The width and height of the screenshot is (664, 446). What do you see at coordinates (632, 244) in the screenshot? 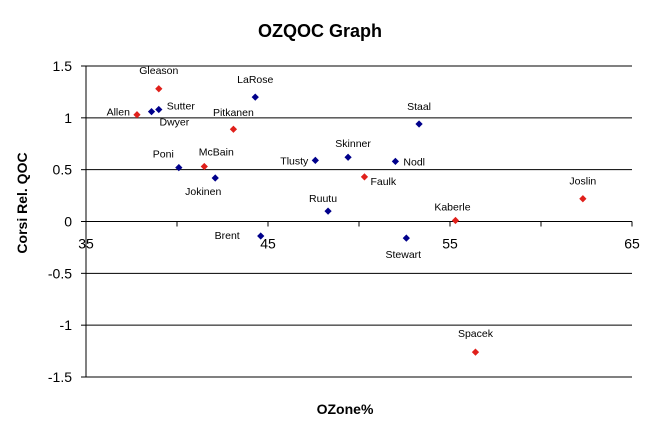
I see `x-tick-label: 65` at bounding box center [632, 244].